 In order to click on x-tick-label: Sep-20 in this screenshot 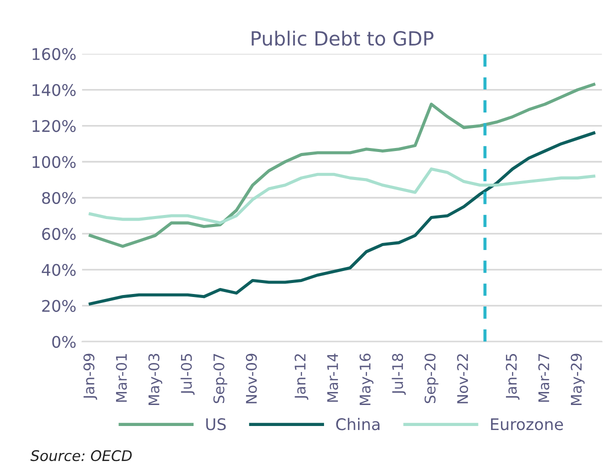, I will do `click(431, 379)`.